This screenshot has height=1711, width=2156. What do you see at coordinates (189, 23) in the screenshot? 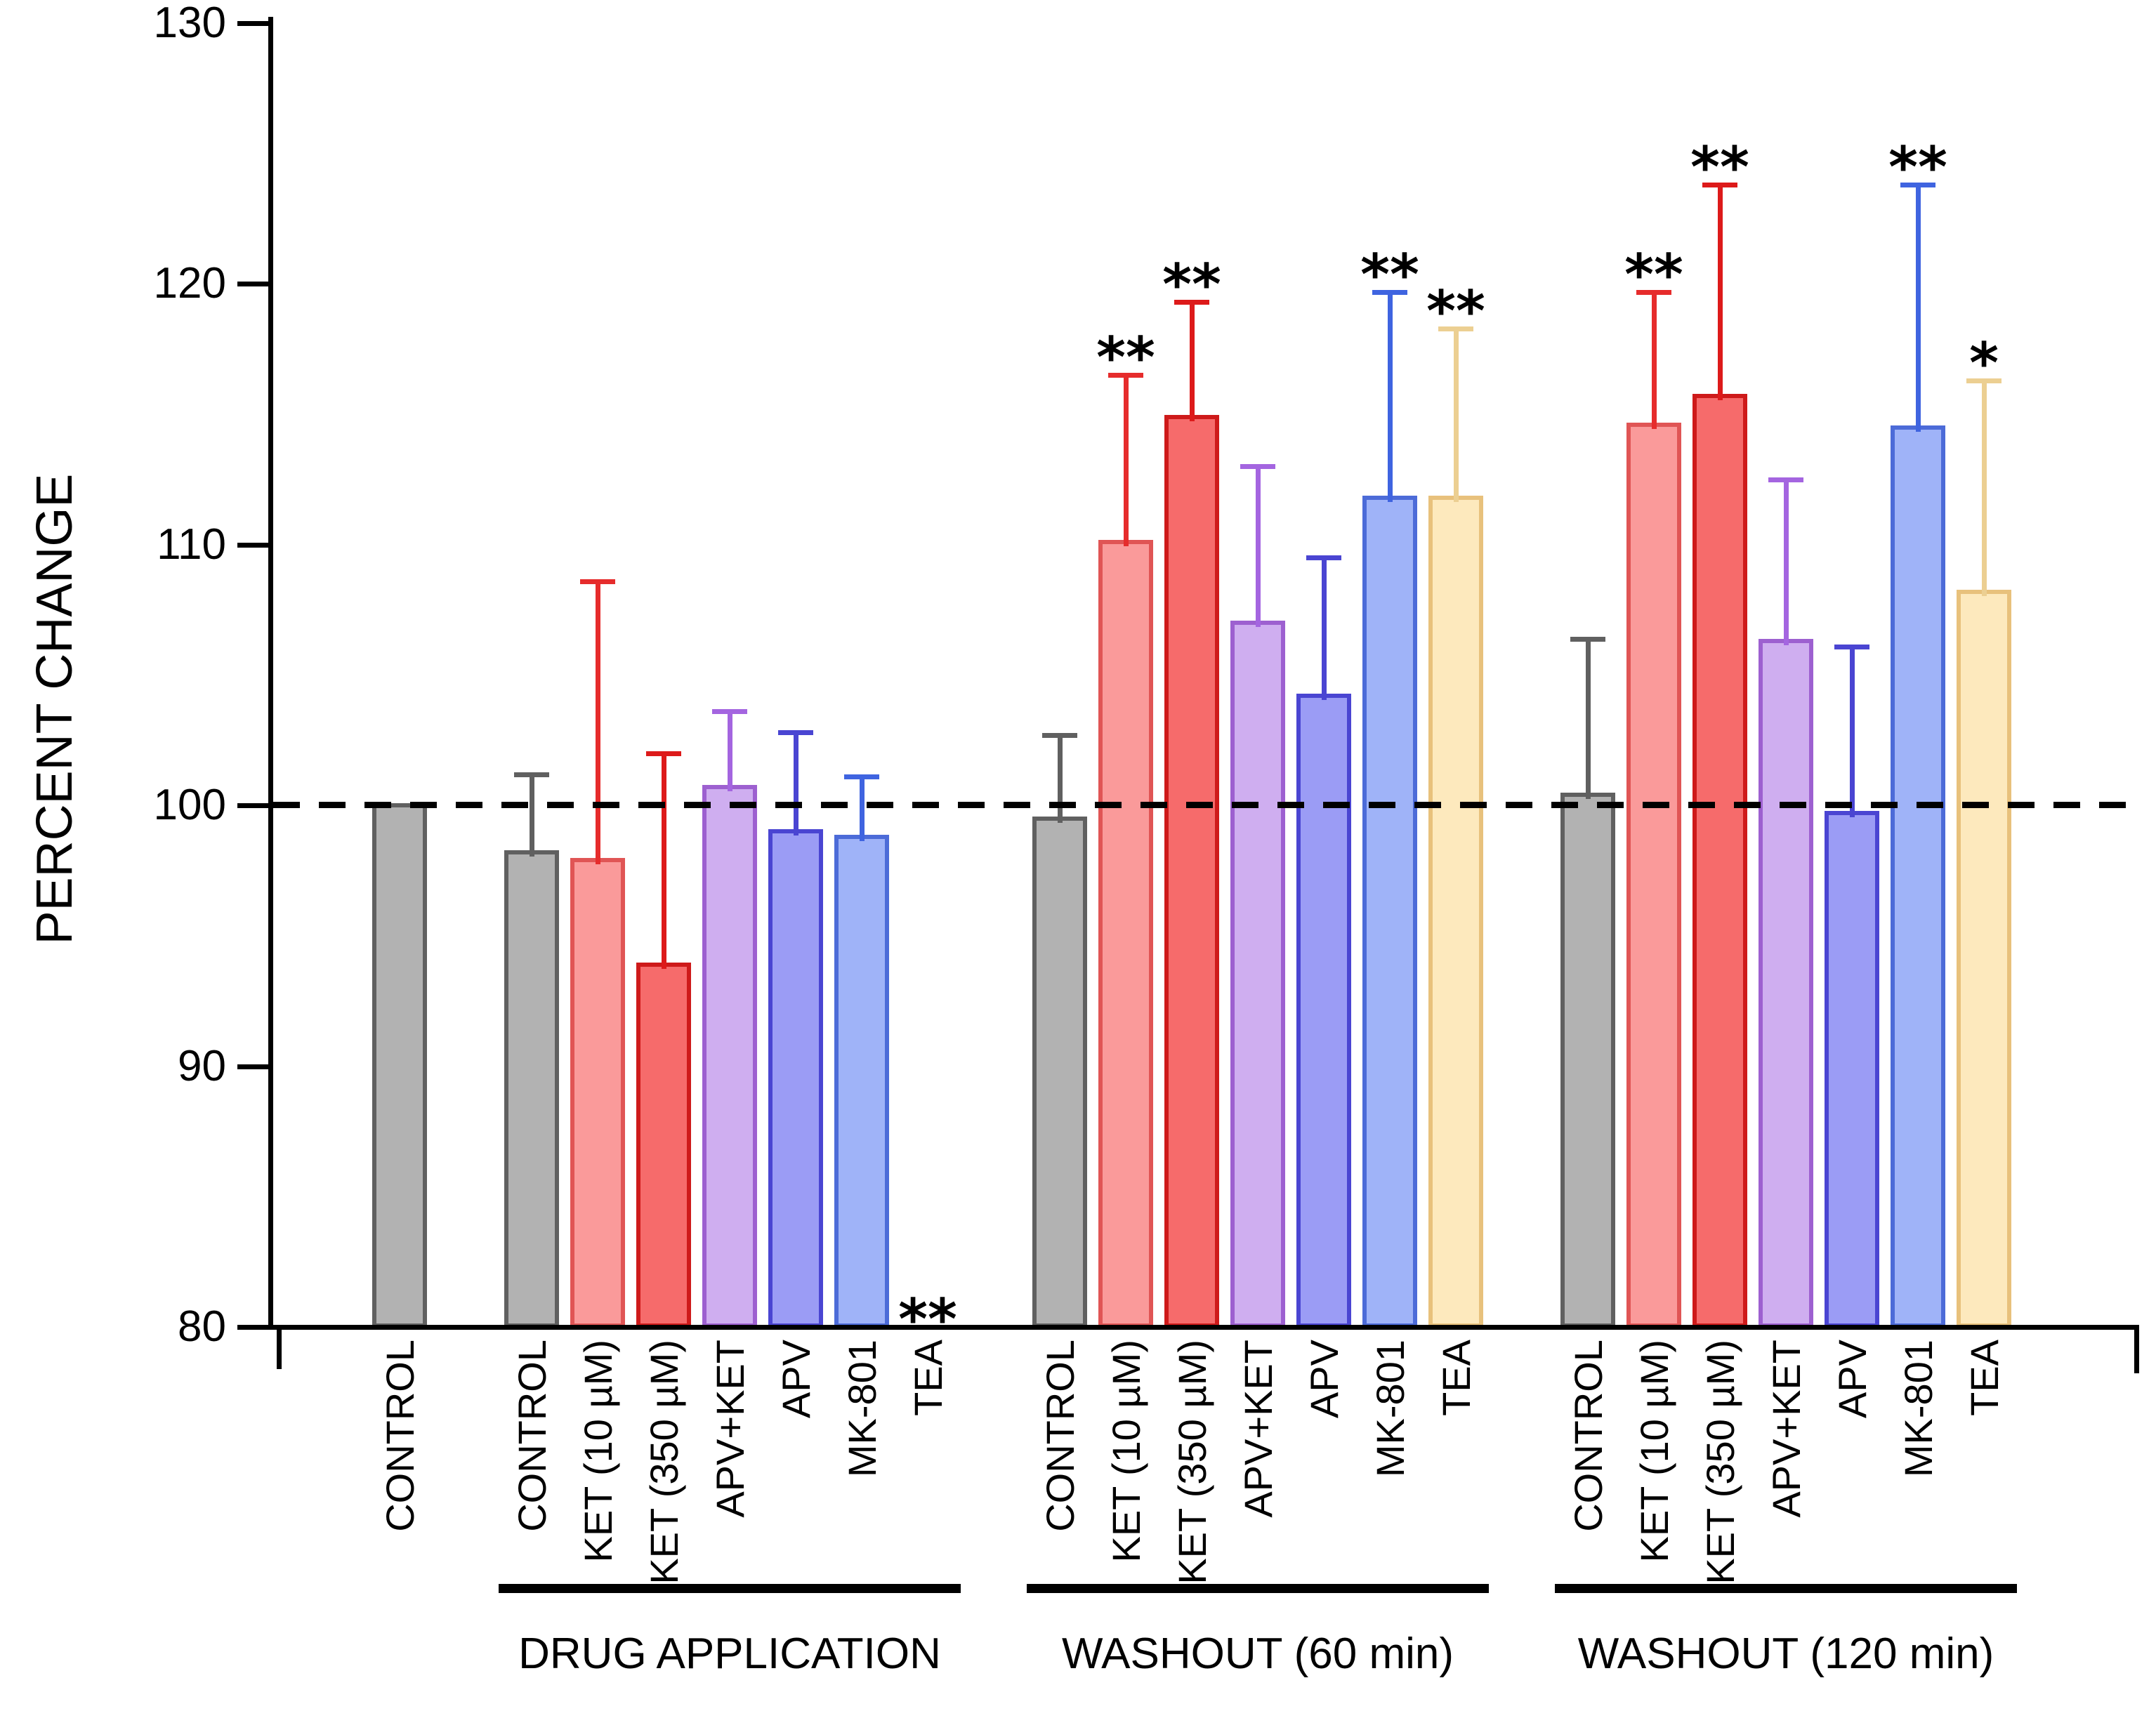
I see `y-tick-label: 130` at bounding box center [189, 23].